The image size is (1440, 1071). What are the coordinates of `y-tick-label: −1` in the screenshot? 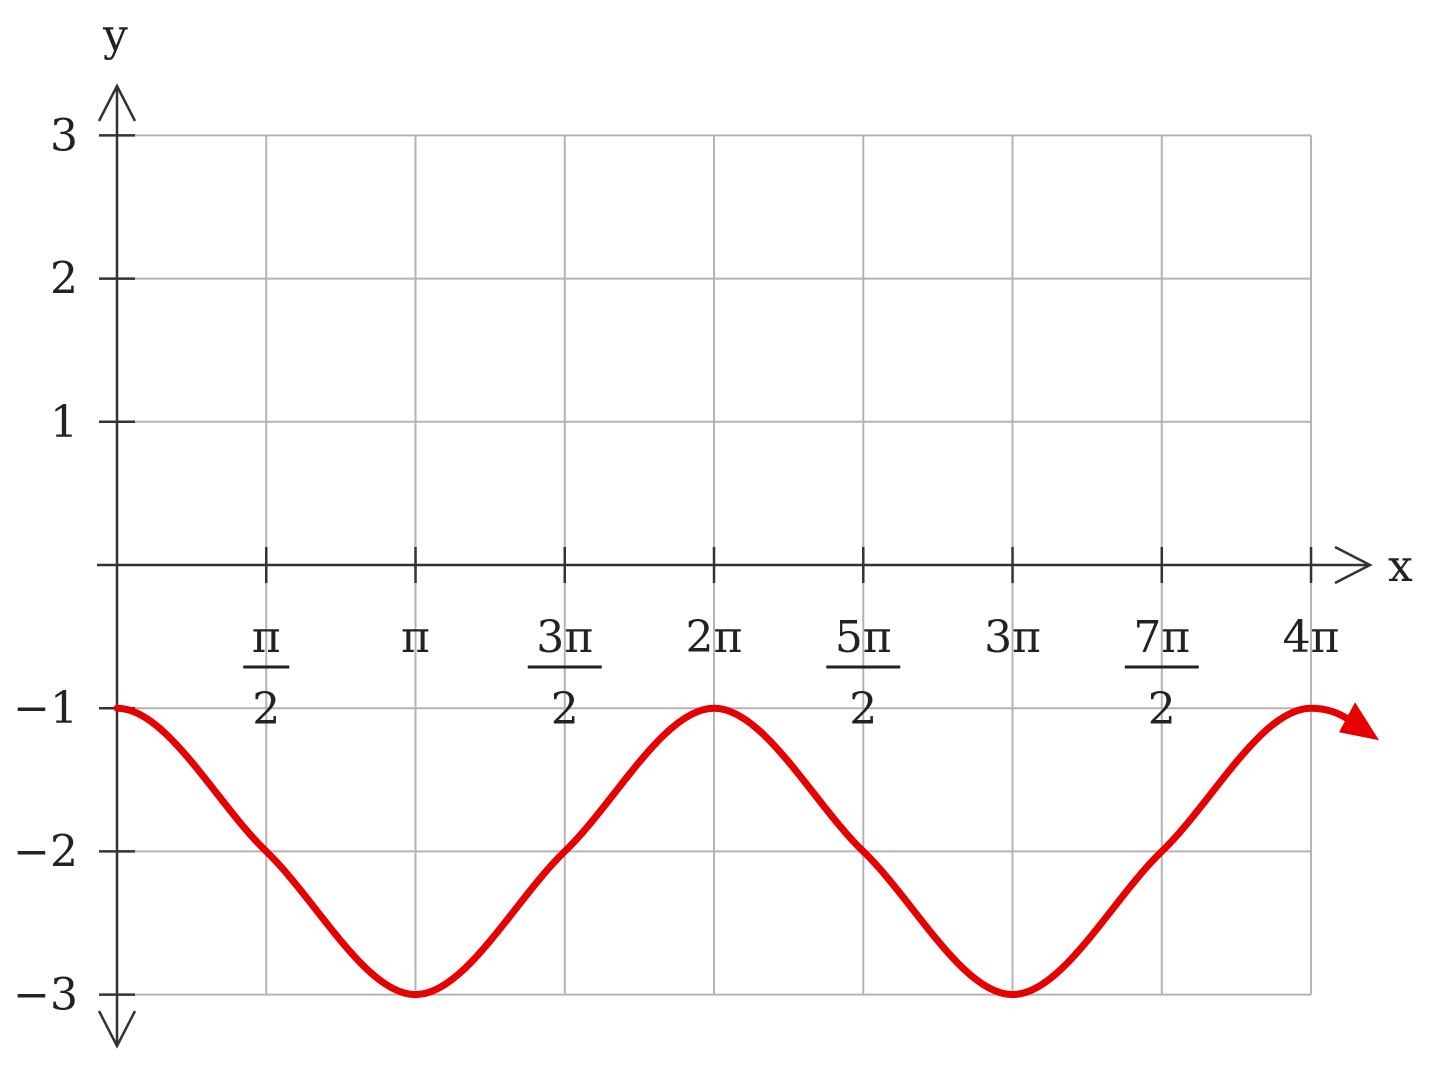 It's located at (45, 708).